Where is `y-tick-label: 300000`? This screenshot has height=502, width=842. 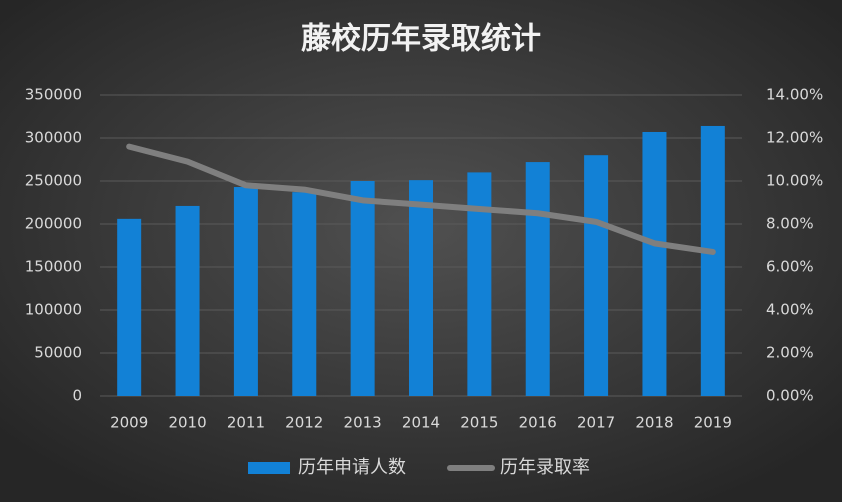 y-tick-label: 300000 is located at coordinates (53, 138).